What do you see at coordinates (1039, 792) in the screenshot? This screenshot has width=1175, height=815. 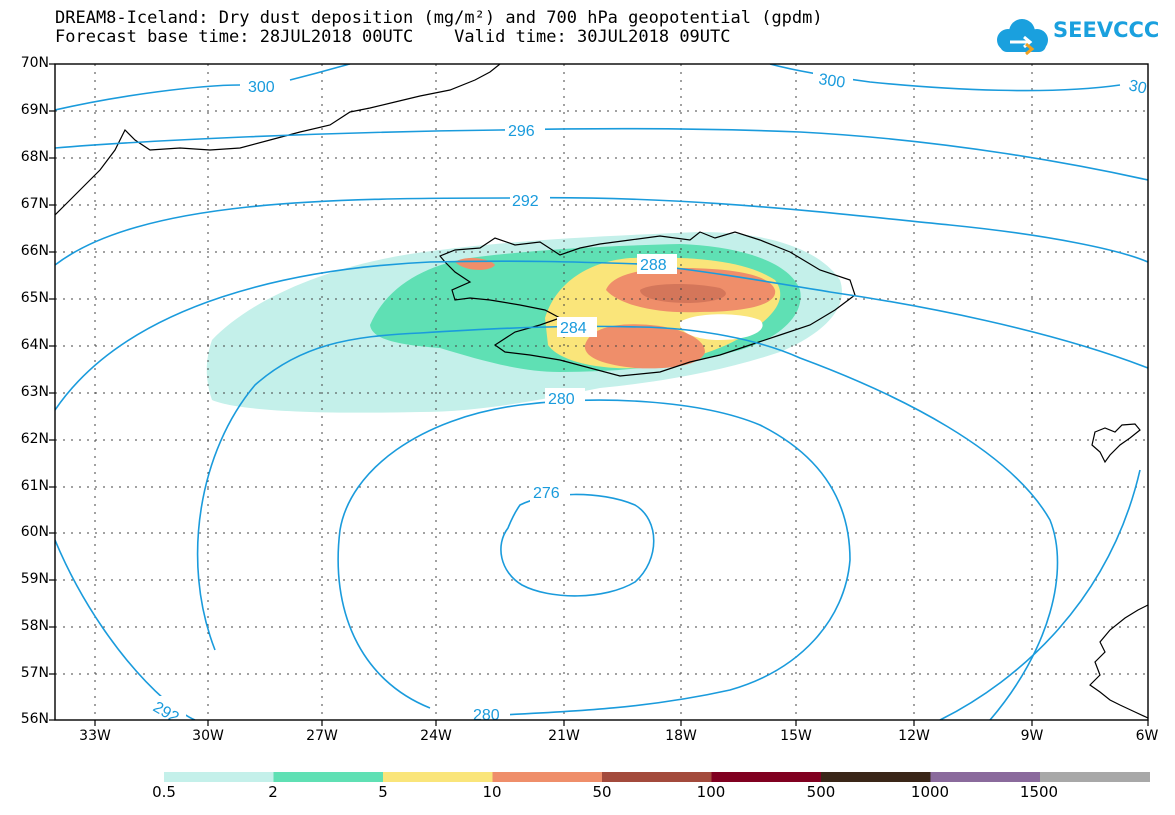 I see `colorbar-label: 1500` at bounding box center [1039, 792].